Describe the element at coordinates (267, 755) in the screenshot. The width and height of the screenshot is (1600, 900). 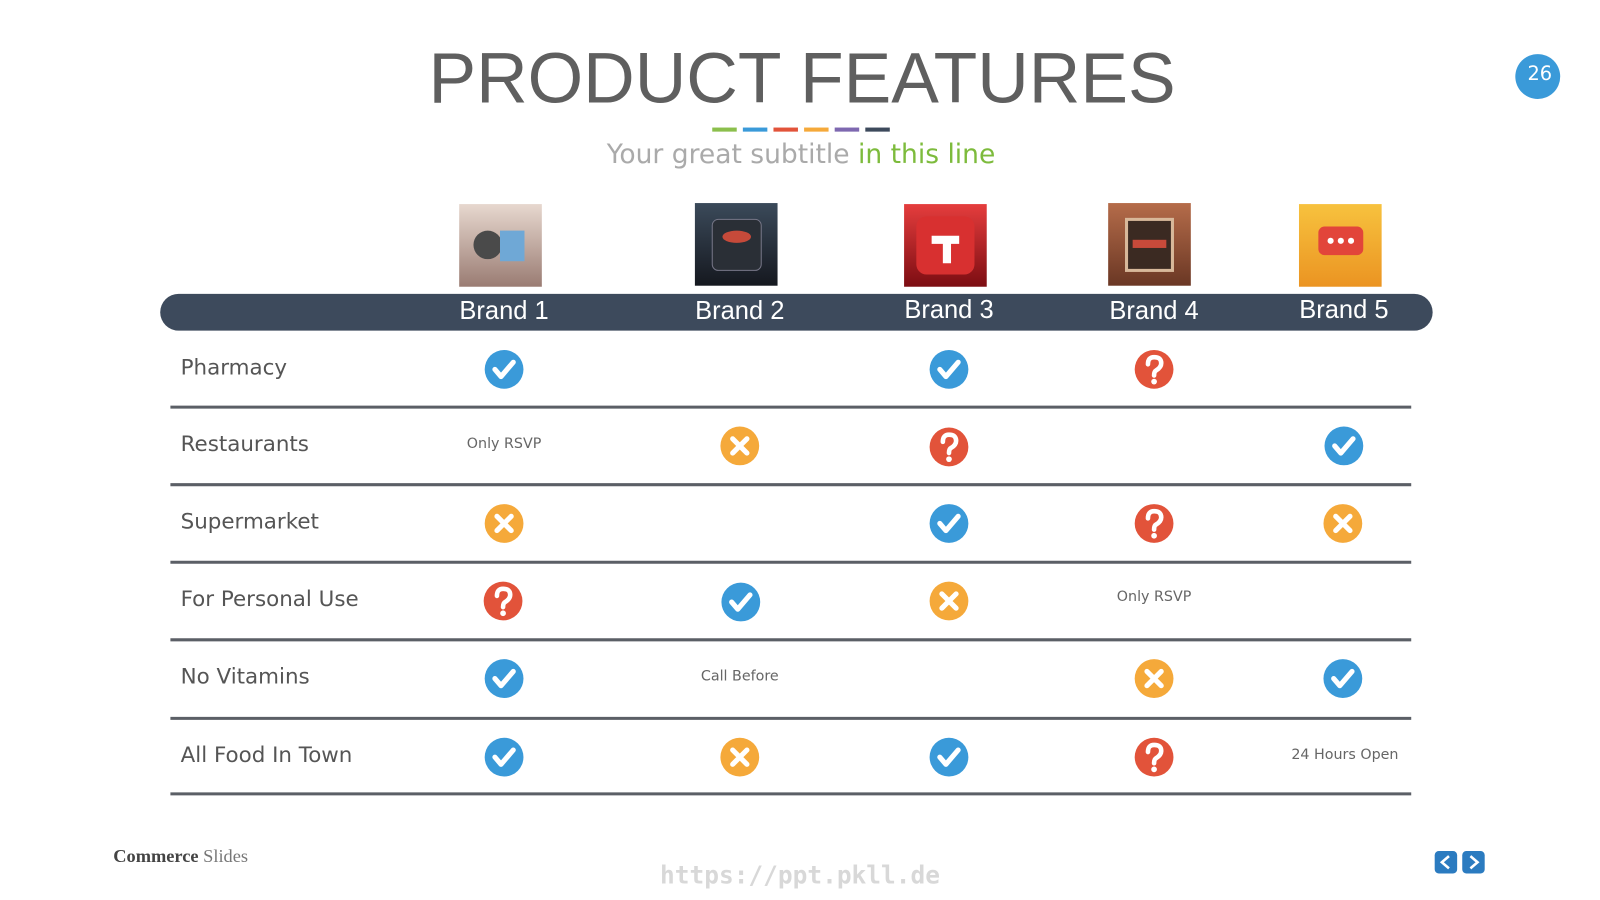
I see `row-label: All Food In Town` at that location.